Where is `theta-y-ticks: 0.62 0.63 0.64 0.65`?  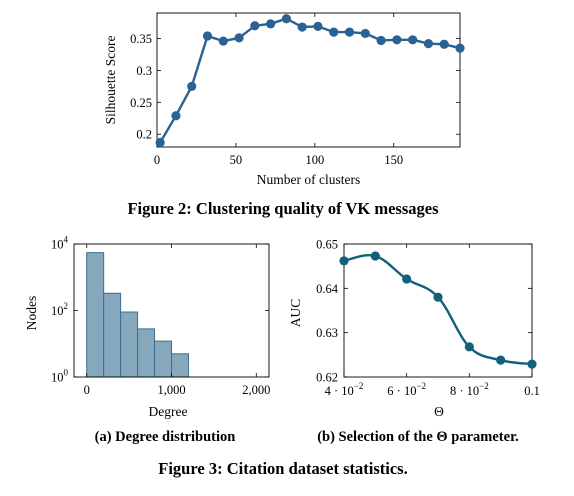 theta-y-ticks: 0.62 0.63 0.64 0.65 is located at coordinates (424, 311).